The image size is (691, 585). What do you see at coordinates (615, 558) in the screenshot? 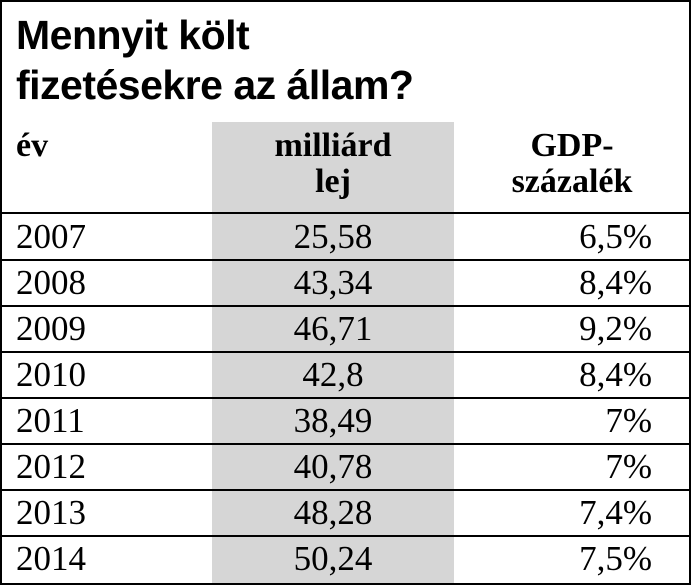
I see `table-cell: 7,5%` at bounding box center [615, 558].